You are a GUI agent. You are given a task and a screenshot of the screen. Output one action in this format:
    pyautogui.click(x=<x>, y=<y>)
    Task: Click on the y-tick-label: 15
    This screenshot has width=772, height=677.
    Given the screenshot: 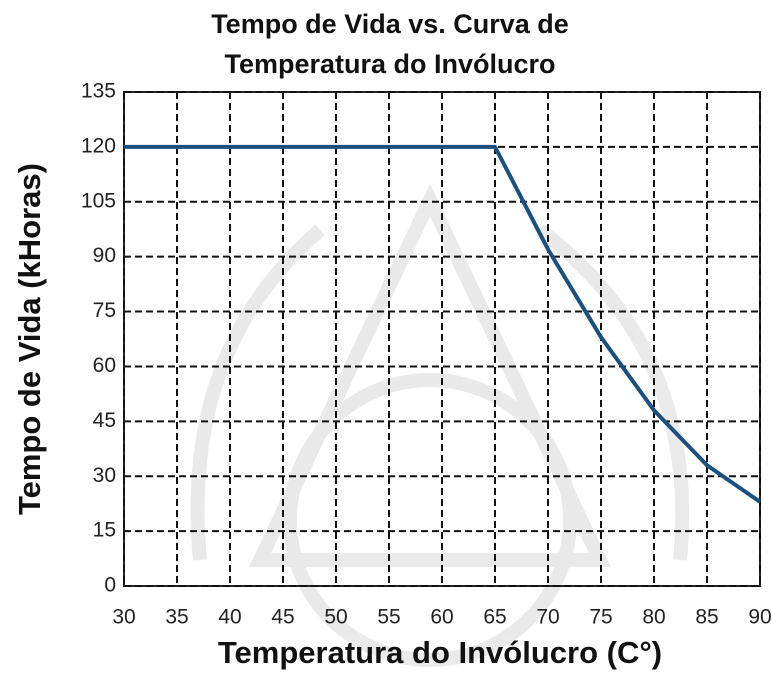 What is the action you would take?
    pyautogui.click(x=104, y=530)
    